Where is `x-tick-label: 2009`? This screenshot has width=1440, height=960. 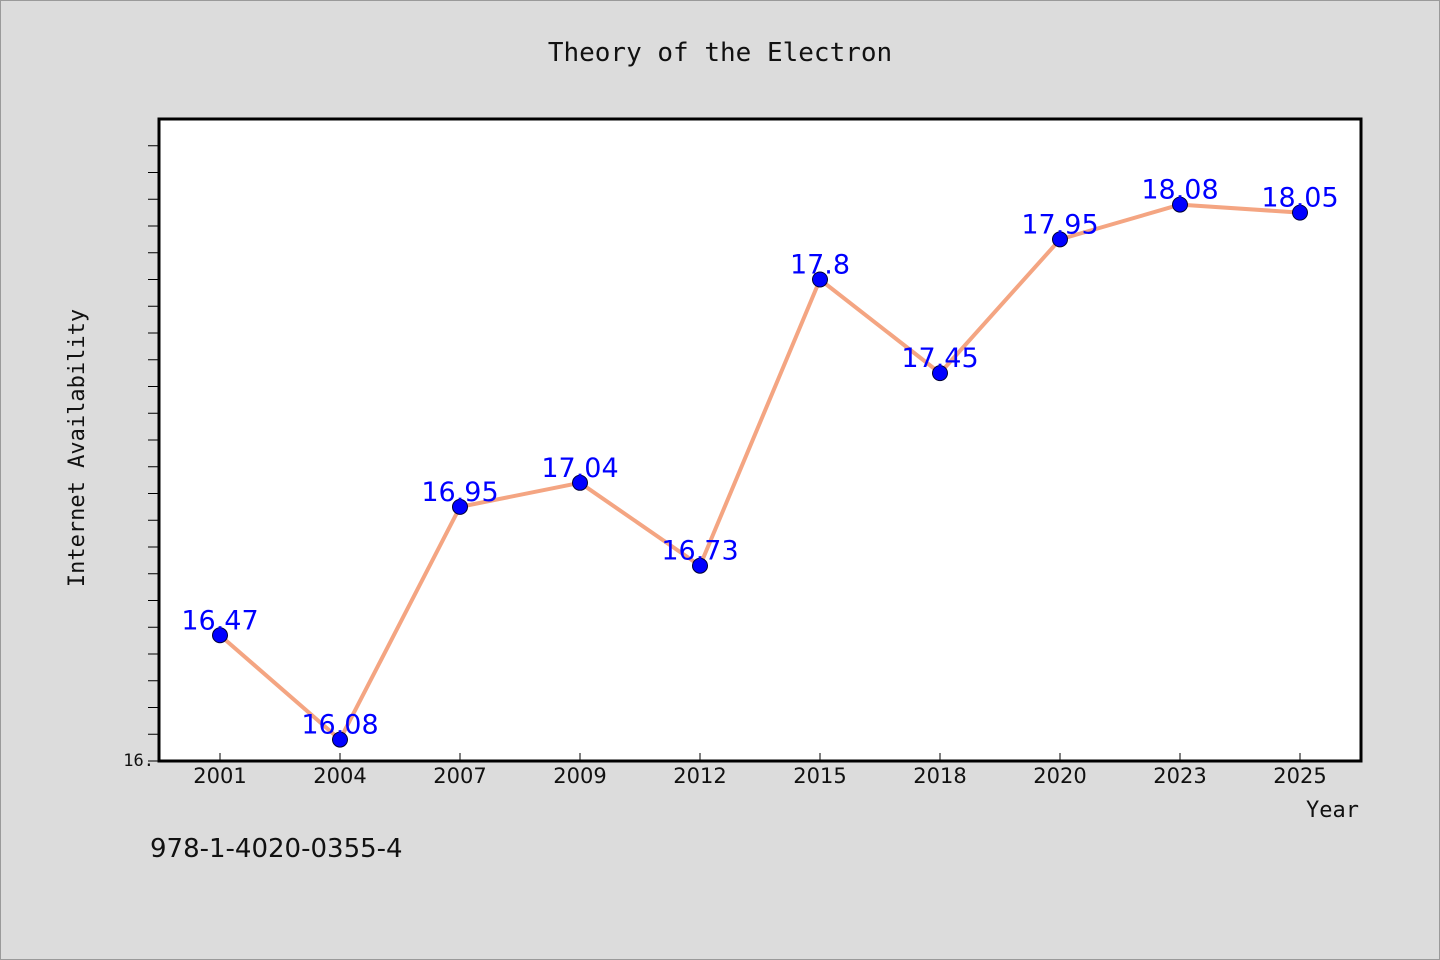
x-tick-label: 2009 is located at coordinates (579, 776).